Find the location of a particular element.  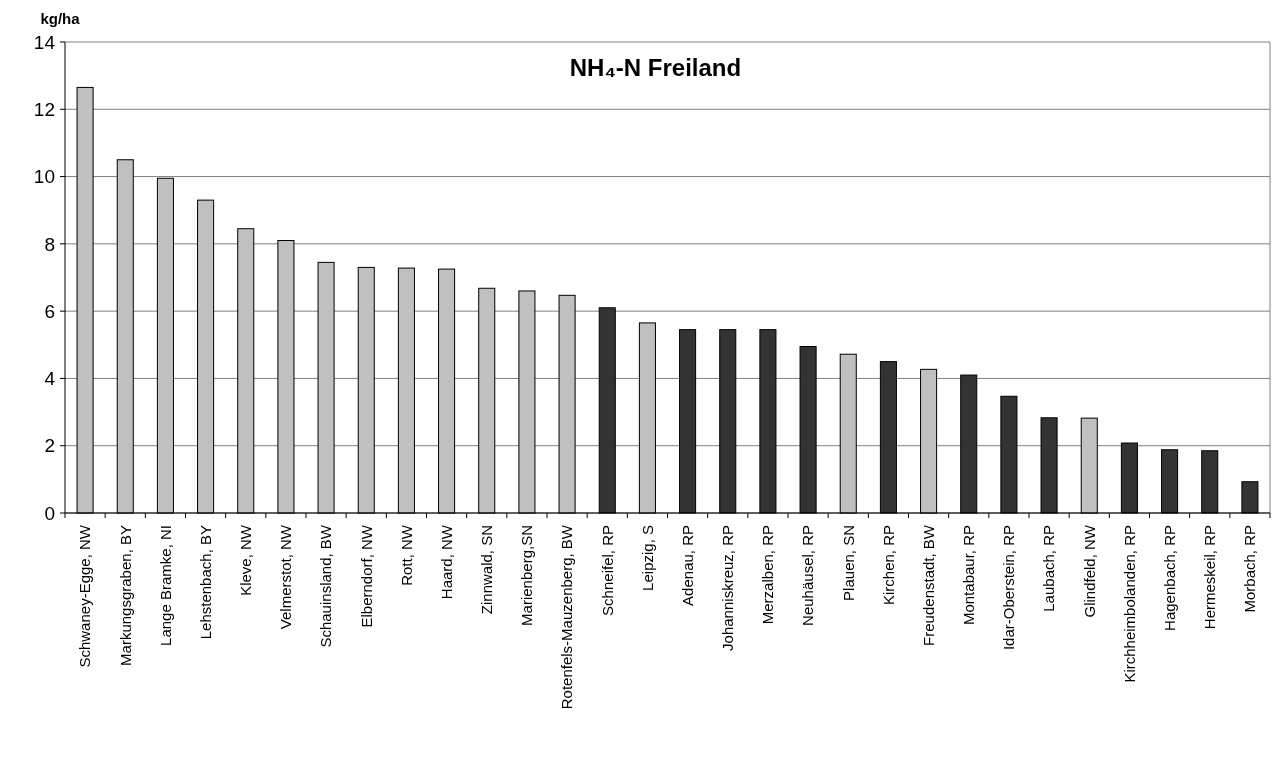

x-tick-label: Adenau, RP is located at coordinates (687, 565).